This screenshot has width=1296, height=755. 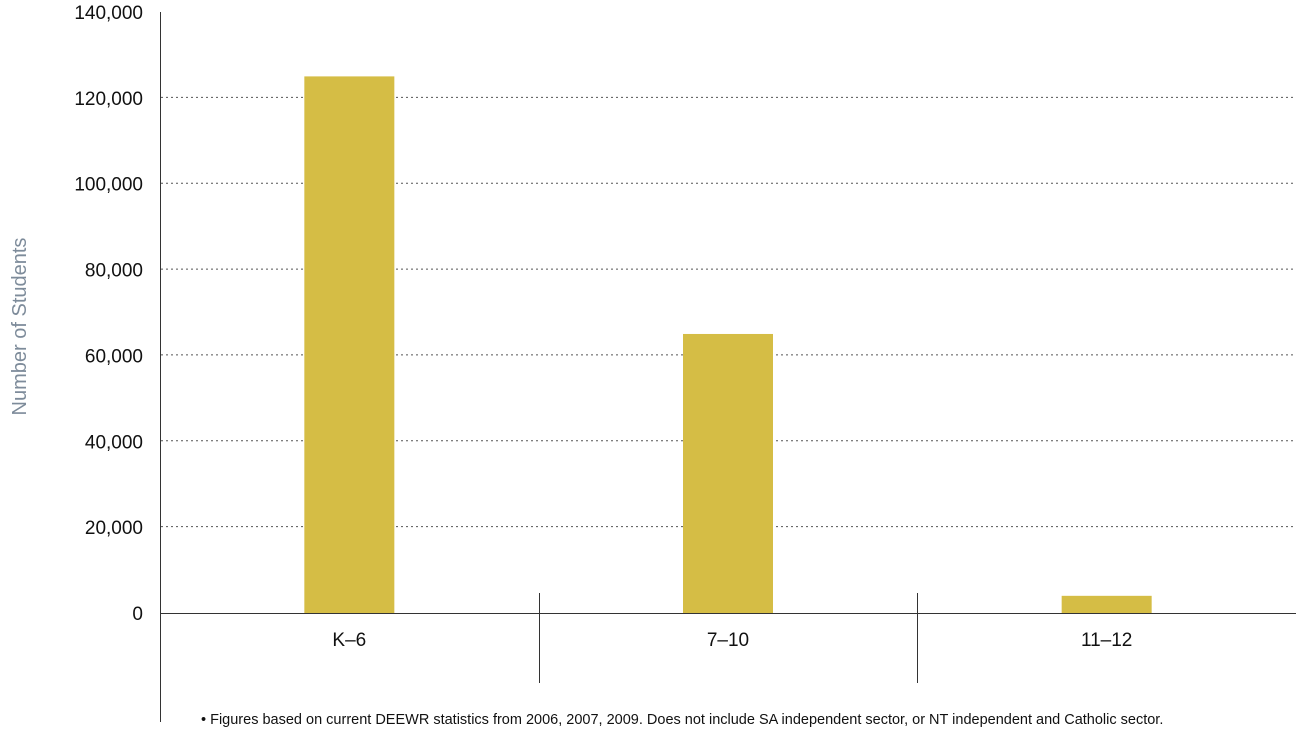 What do you see at coordinates (20, 327) in the screenshot?
I see `y-axis-label: Number of Students` at bounding box center [20, 327].